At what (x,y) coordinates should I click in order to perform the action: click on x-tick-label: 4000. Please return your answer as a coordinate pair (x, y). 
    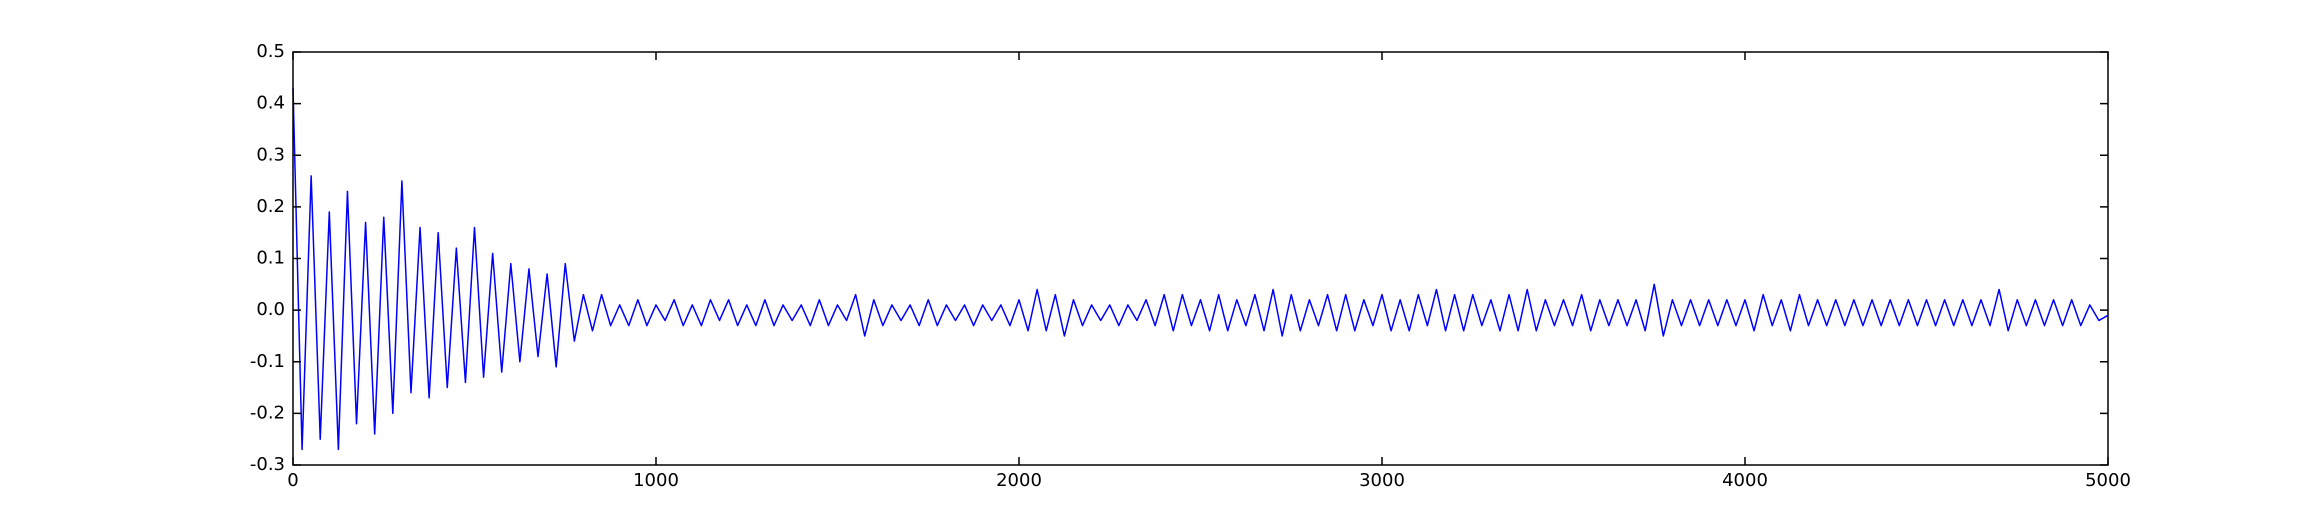
    Looking at the image, I should click on (1745, 480).